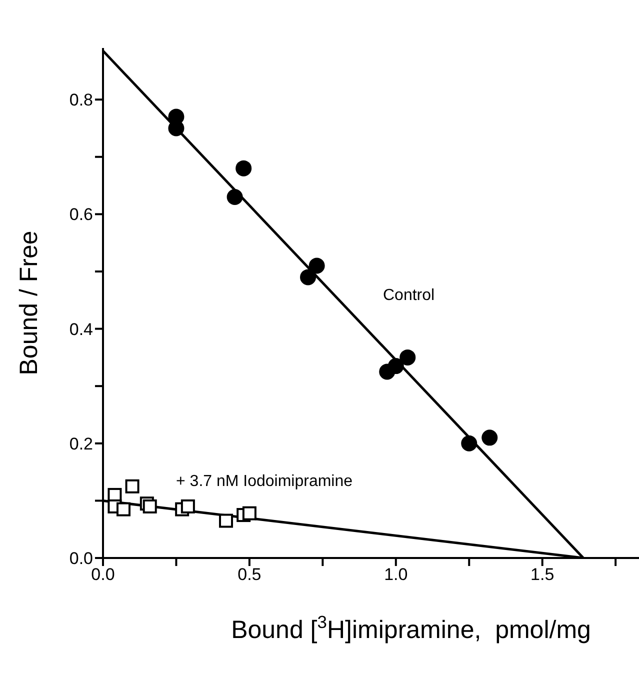 The height and width of the screenshot is (677, 639). I want to click on y-tick-label: 0.6, so click(81, 214).